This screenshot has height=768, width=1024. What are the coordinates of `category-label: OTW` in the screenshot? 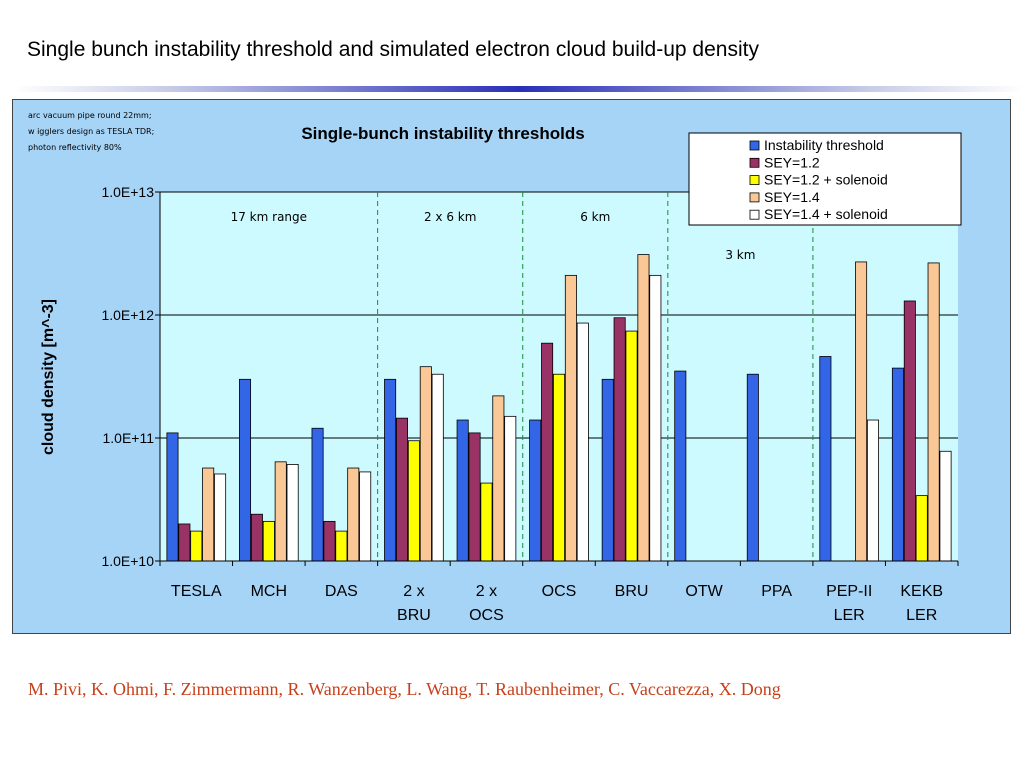 It's located at (704, 591).